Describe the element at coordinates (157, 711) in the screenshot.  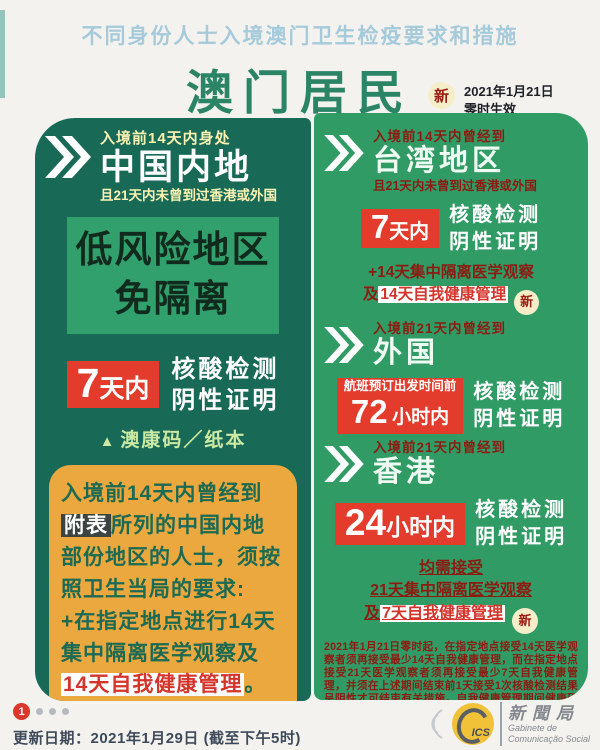
I see `page-indicator: 1` at that location.